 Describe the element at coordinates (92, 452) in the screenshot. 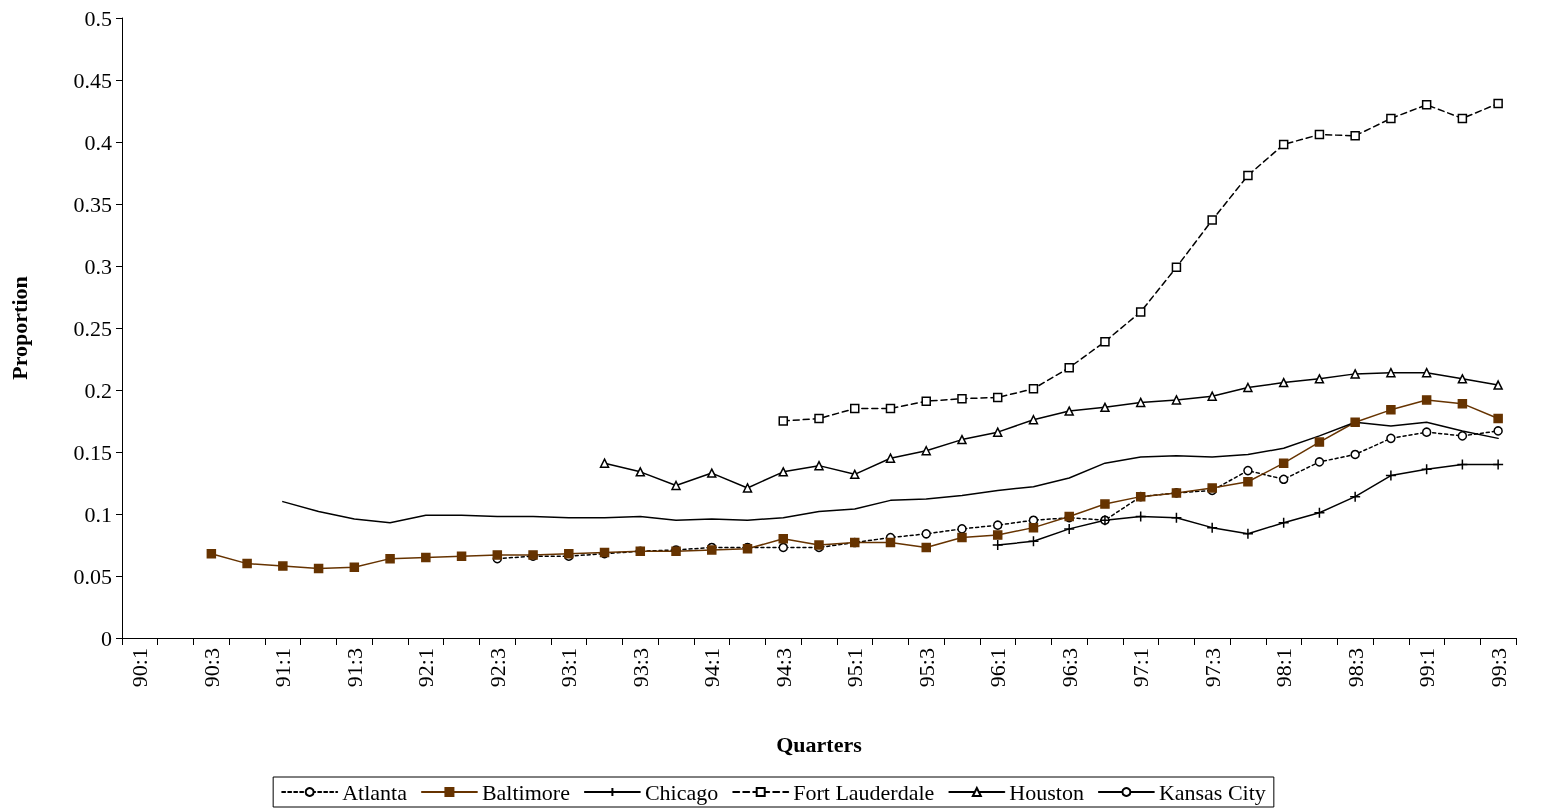

I see `y-tick-label: 0.15` at that location.